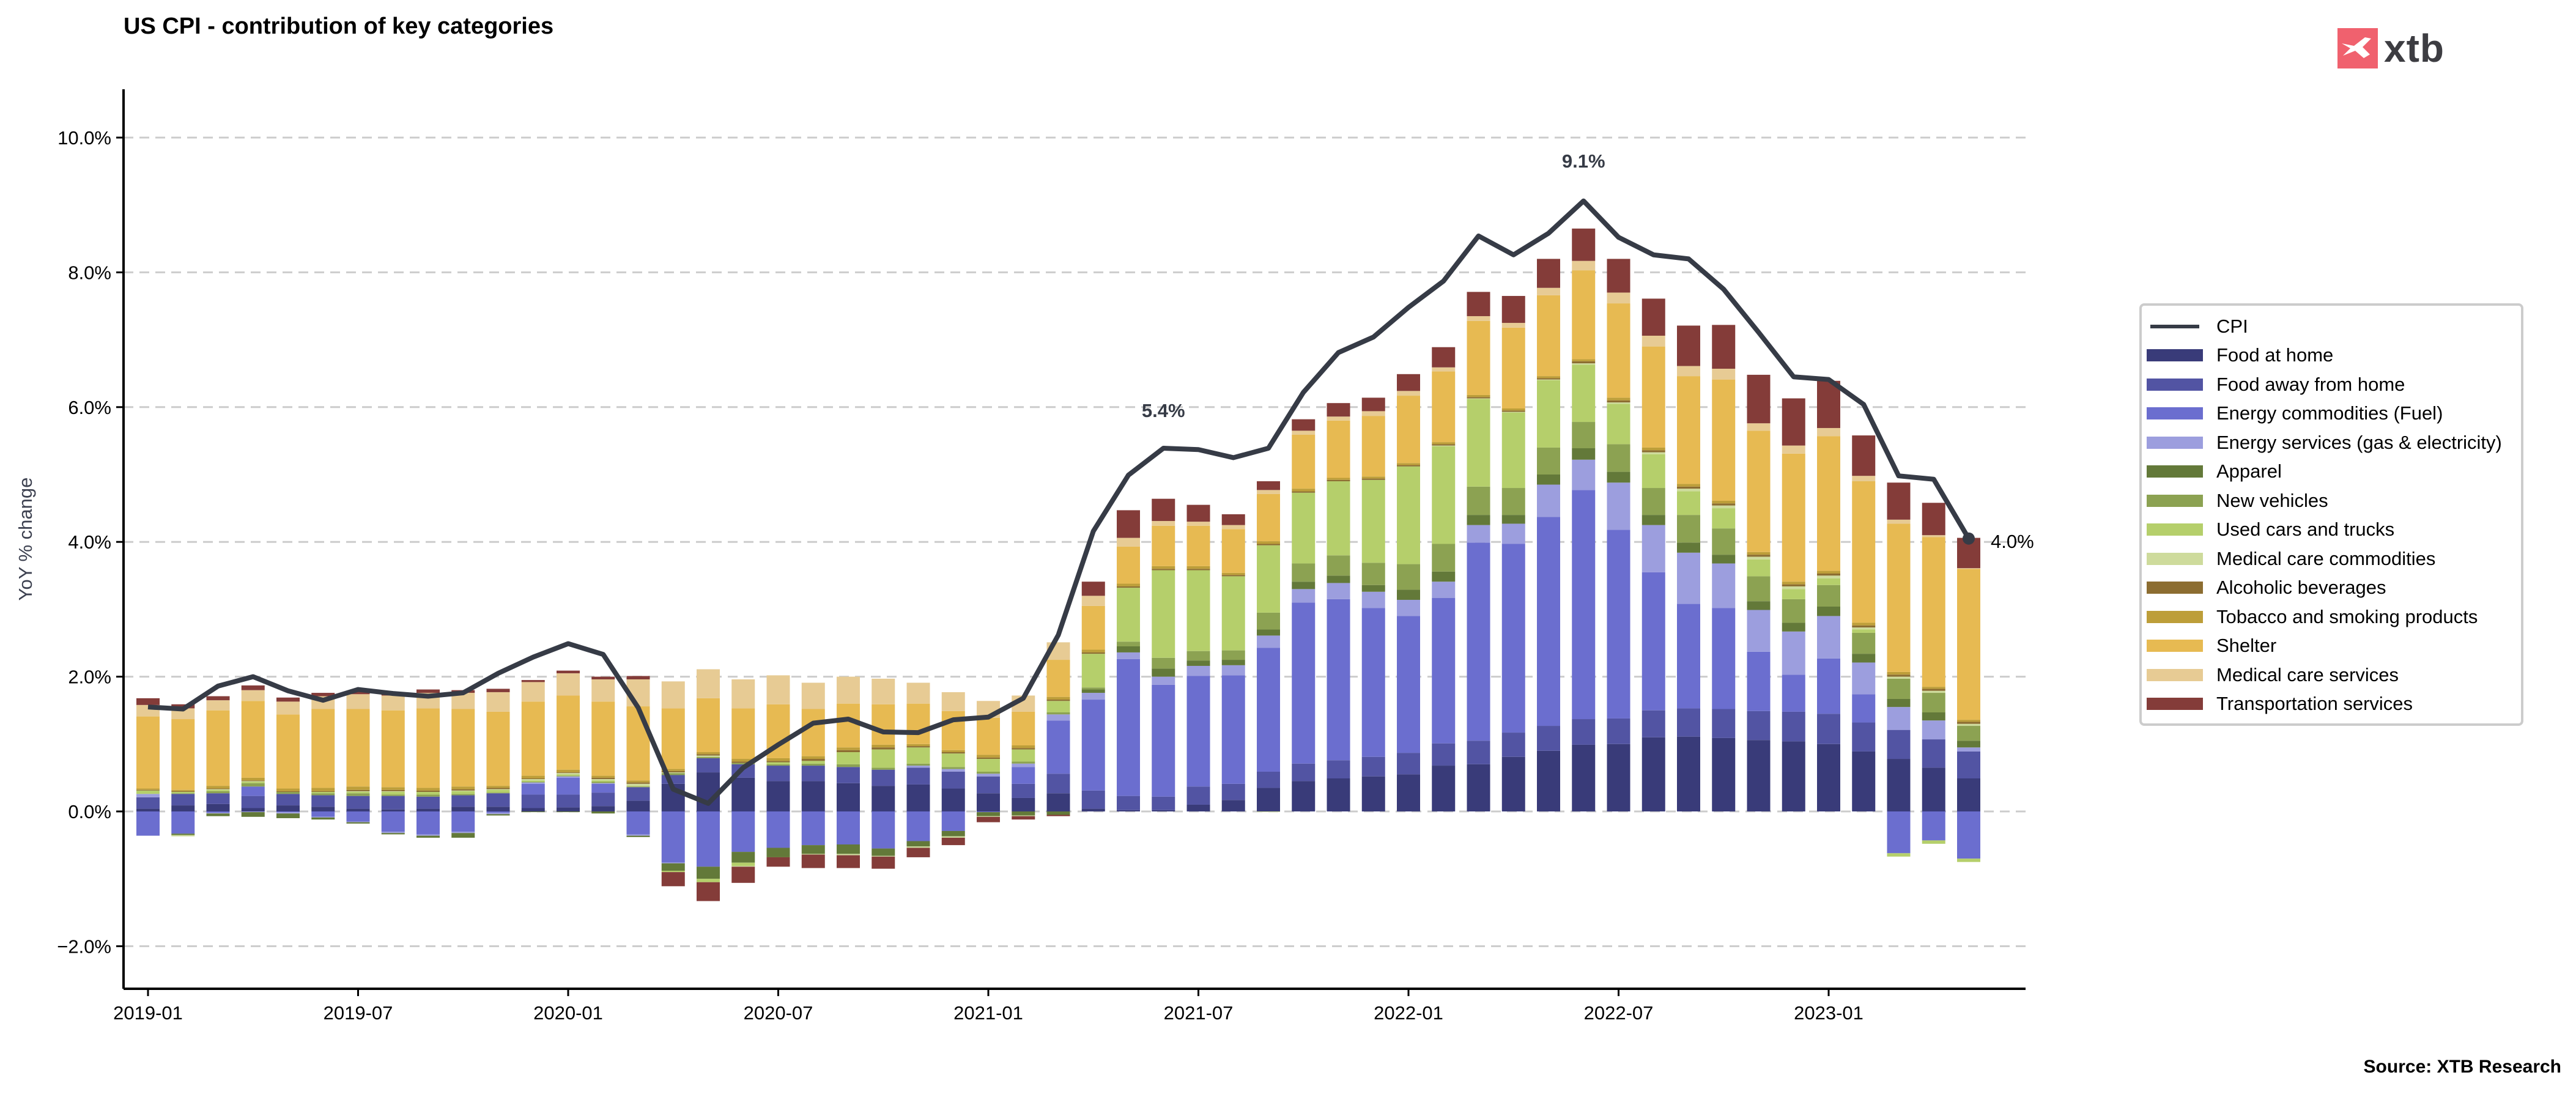  I want to click on legend-label: New vehicles, so click(2272, 500).